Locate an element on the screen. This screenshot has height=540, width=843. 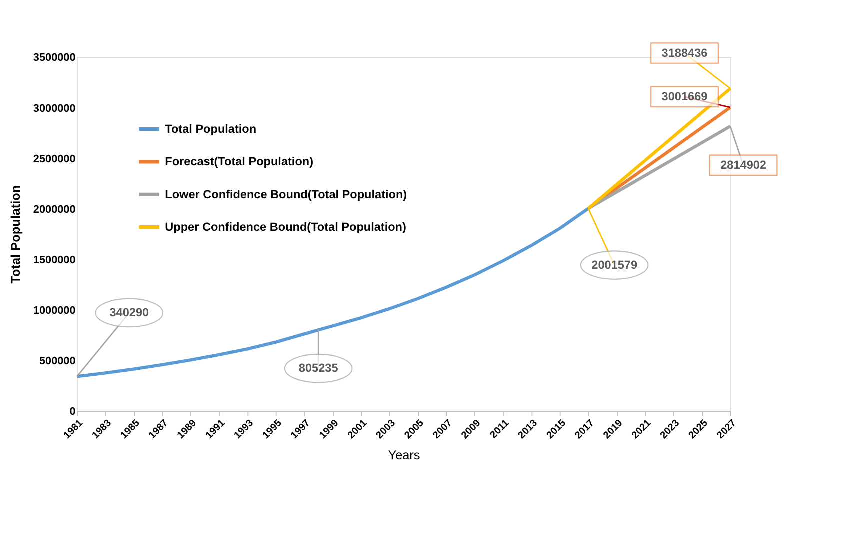
legend-label: Upper Confidence Bound(Total Population) is located at coordinates (285, 227).